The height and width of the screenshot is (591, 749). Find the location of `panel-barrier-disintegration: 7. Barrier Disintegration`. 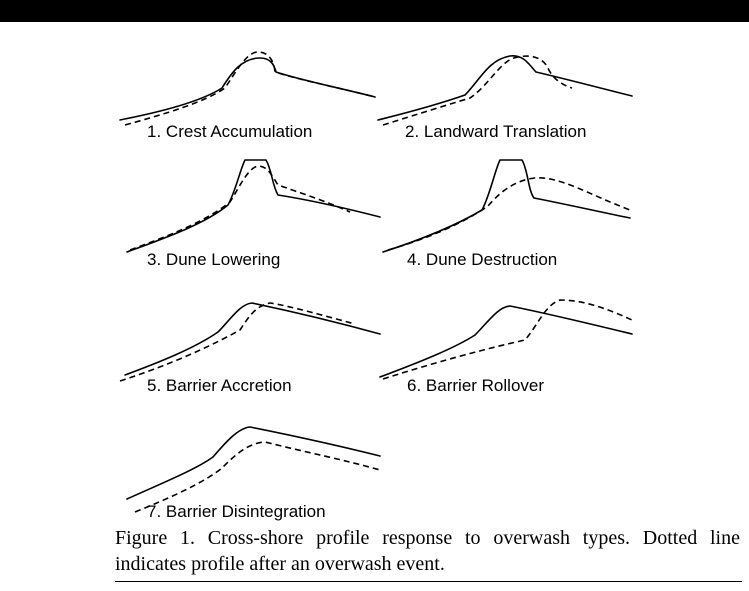

panel-barrier-disintegration: 7. Barrier Disintegration is located at coordinates (253, 473).